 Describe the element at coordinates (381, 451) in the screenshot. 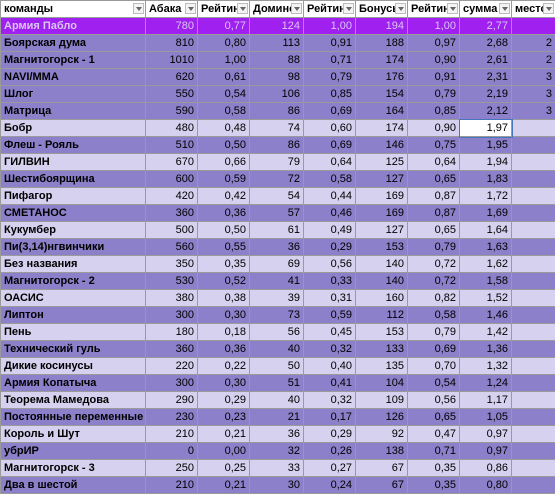

I see `bonuses-cell: 138` at that location.